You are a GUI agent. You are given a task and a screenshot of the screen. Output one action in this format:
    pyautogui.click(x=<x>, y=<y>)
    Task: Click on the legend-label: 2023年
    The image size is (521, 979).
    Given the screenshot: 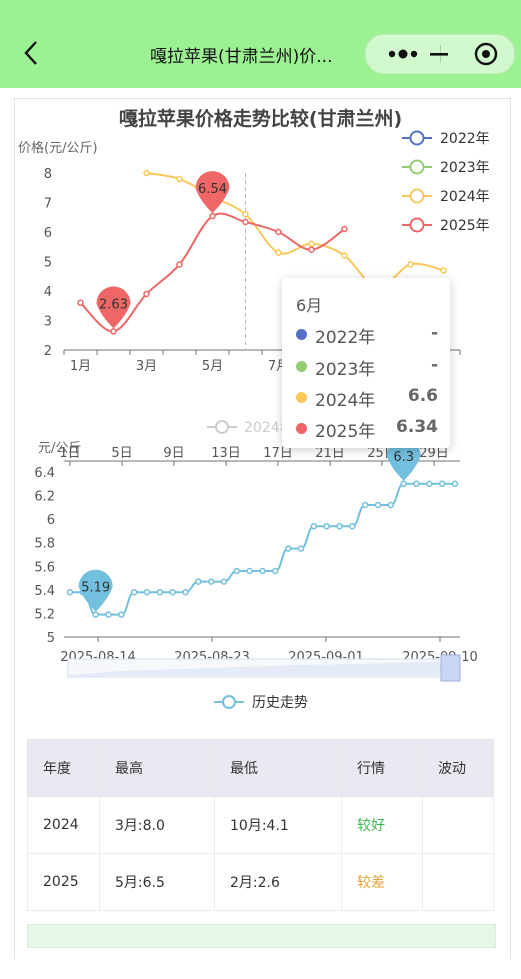 What is the action you would take?
    pyautogui.click(x=465, y=168)
    